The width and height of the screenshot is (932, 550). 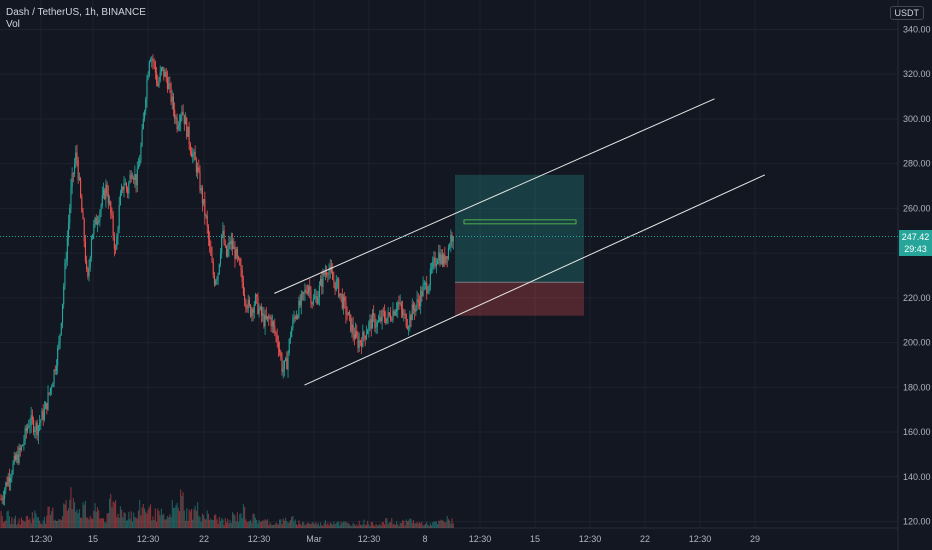 What do you see at coordinates (13, 24) in the screenshot?
I see `volume-label: Vol` at bounding box center [13, 24].